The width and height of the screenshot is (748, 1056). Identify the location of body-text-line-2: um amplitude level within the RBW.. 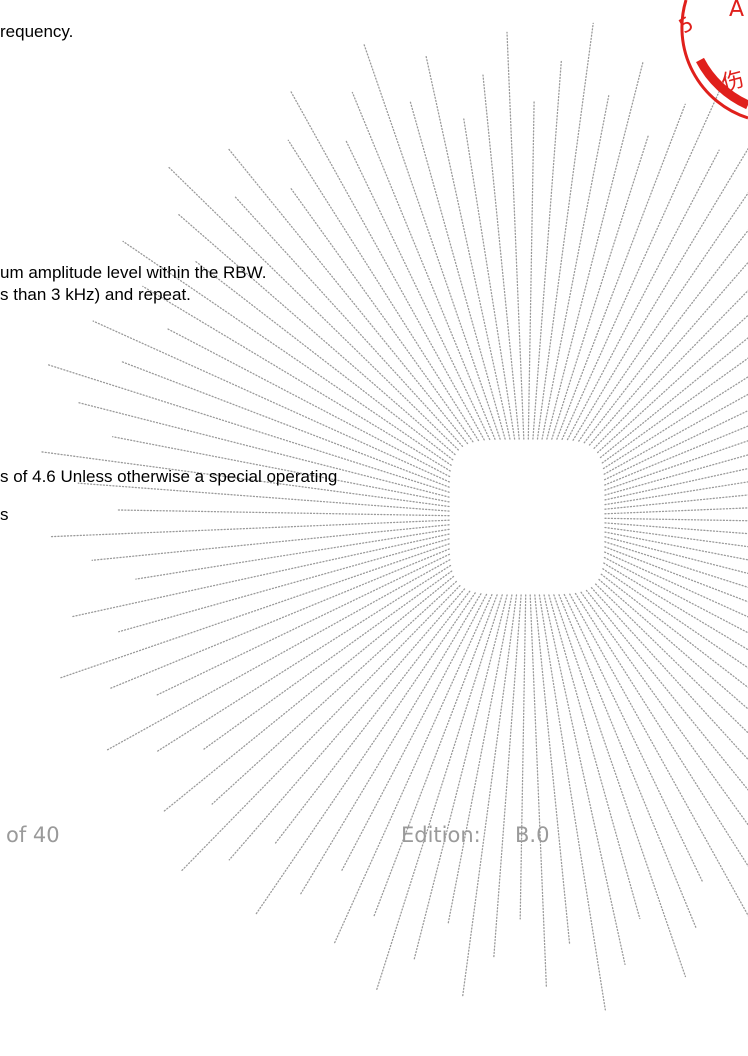
(133, 272).